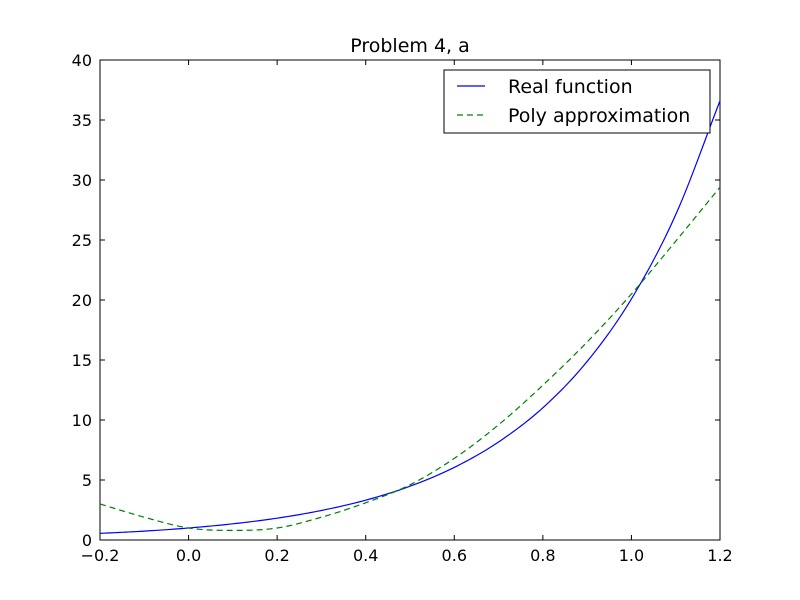  Describe the element at coordinates (82, 60) in the screenshot. I see `y-tick-label: 40` at that location.